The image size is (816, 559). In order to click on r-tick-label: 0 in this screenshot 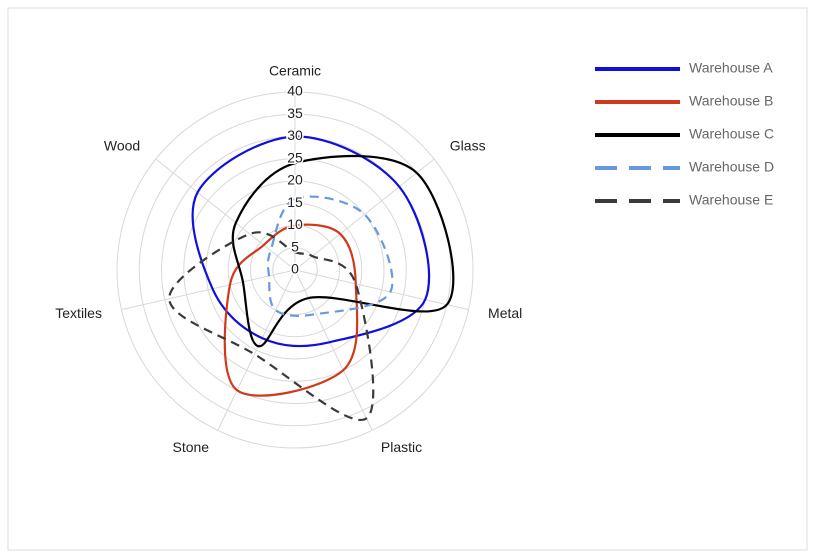, I will do `click(295, 269)`.